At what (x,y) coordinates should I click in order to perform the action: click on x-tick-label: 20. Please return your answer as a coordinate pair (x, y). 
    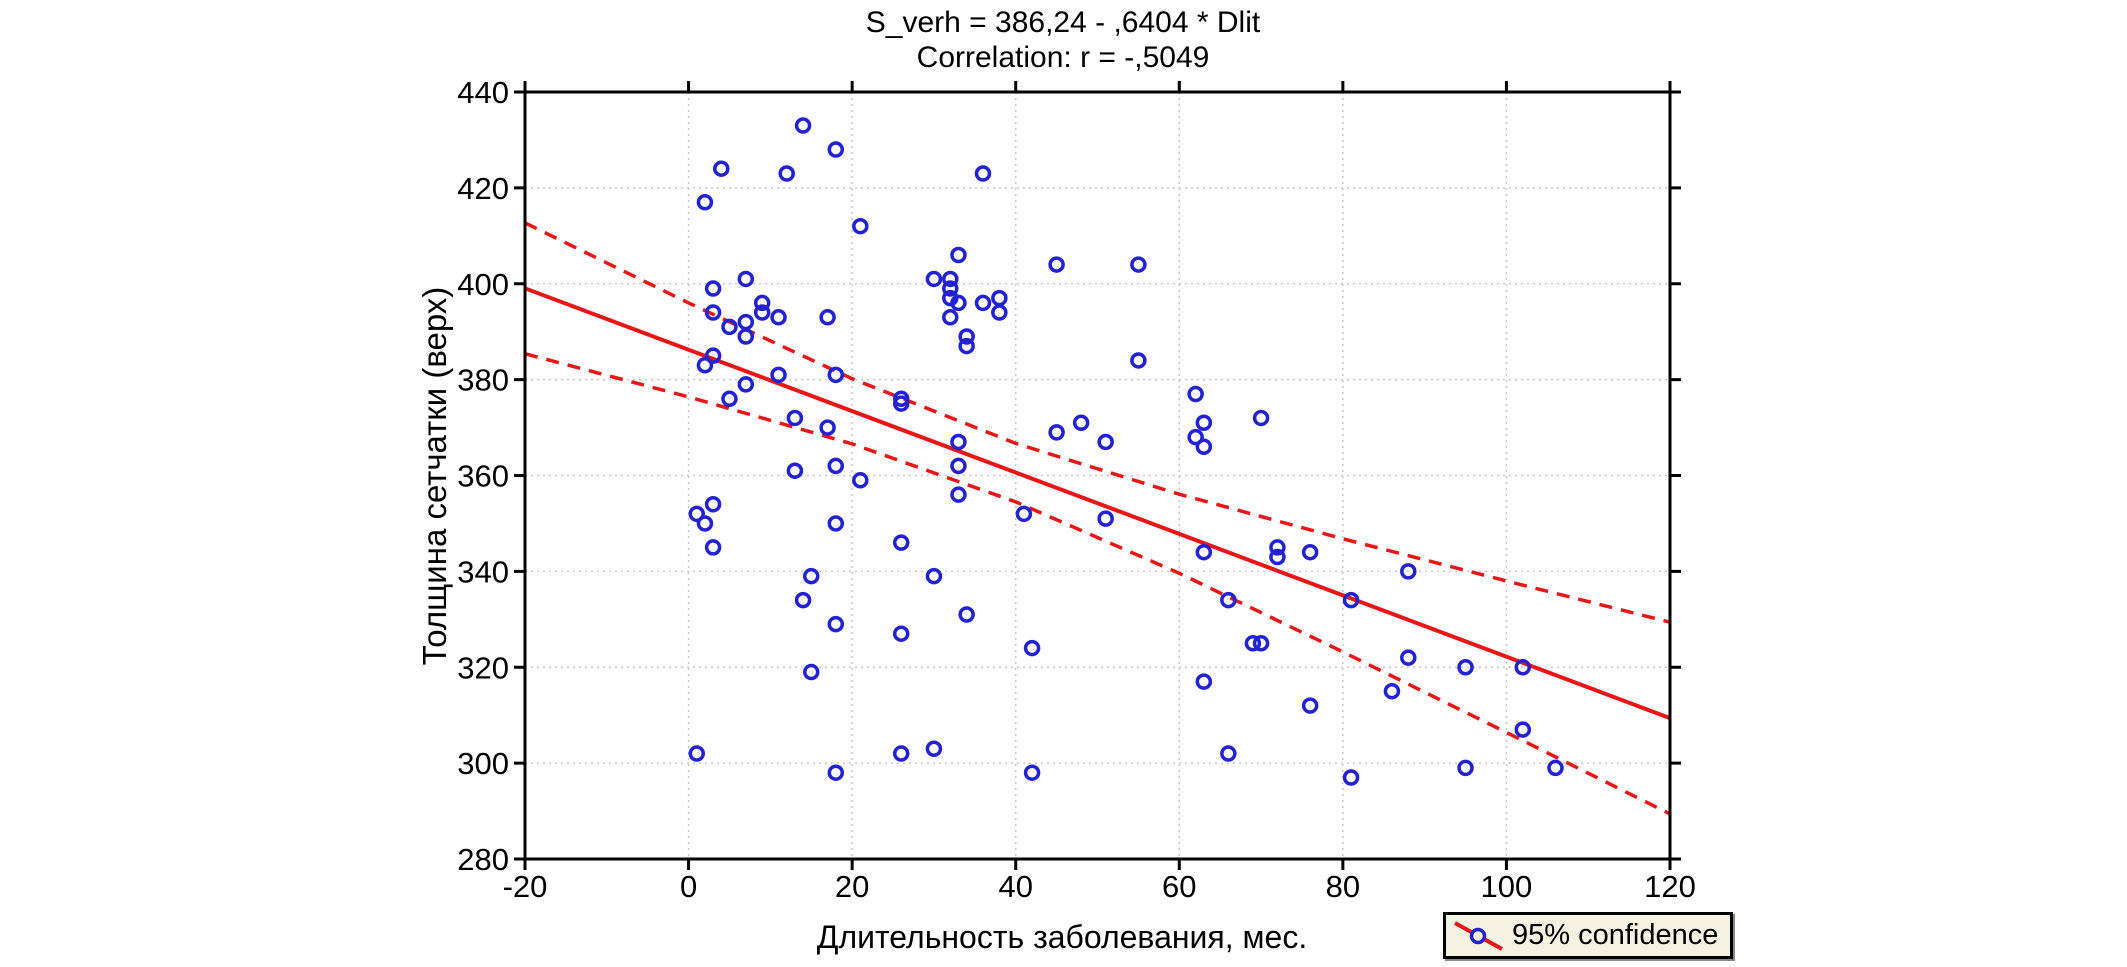
    Looking at the image, I should click on (852, 886).